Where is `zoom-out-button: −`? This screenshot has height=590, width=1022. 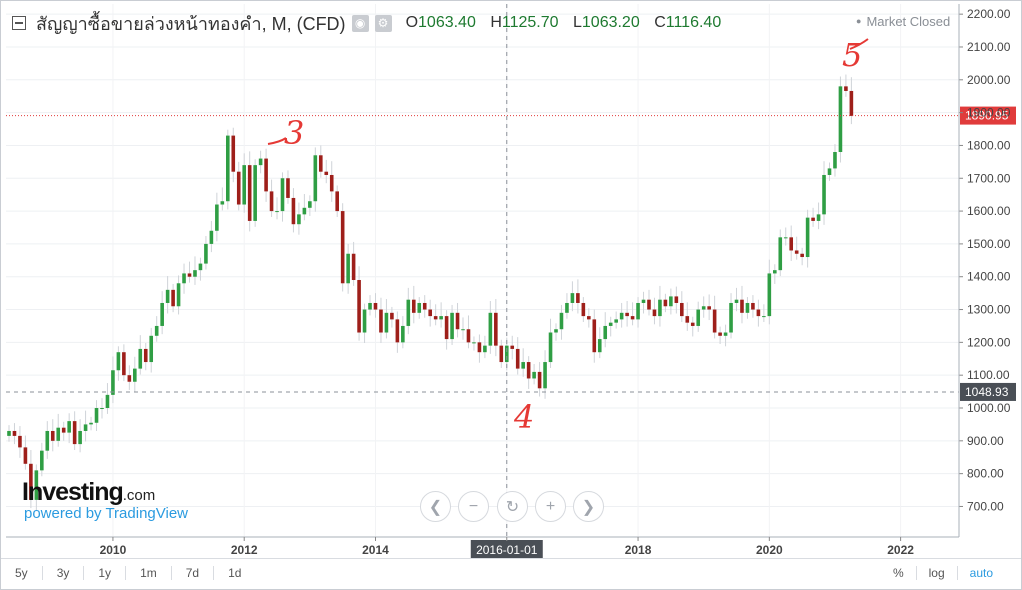 zoom-out-button: − is located at coordinates (473, 506).